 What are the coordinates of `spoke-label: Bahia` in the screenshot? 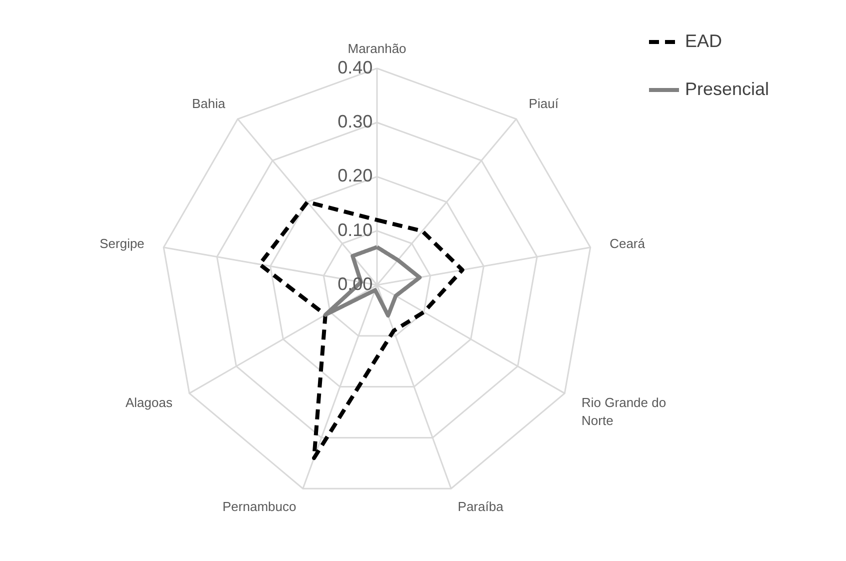 It's located at (209, 104).